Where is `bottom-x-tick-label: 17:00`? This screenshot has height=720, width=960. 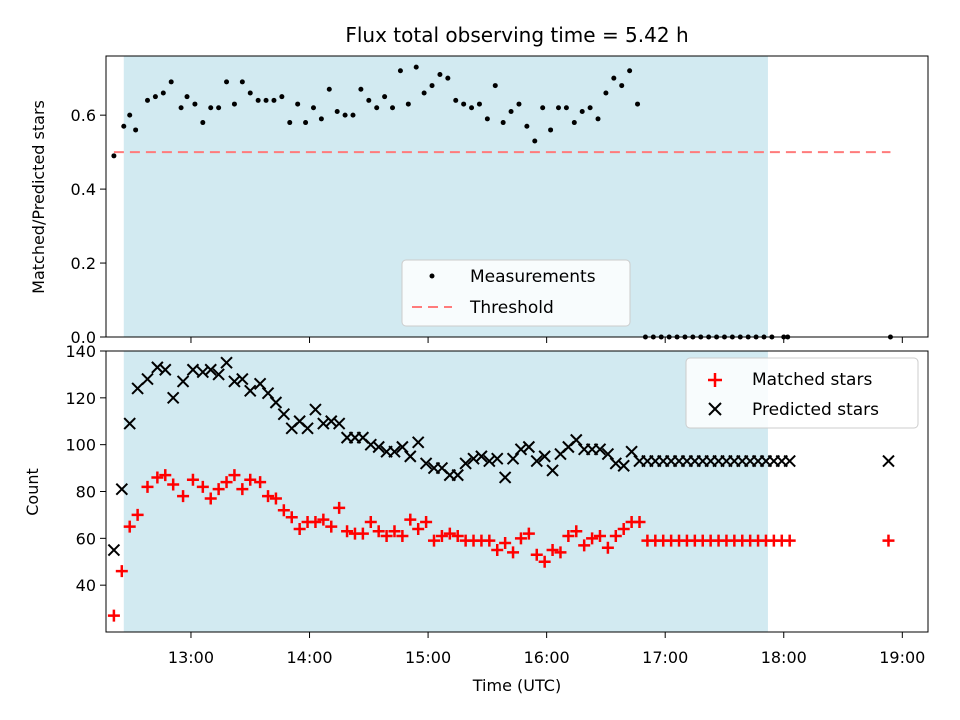
bottom-x-tick-label: 17:00 is located at coordinates (665, 657).